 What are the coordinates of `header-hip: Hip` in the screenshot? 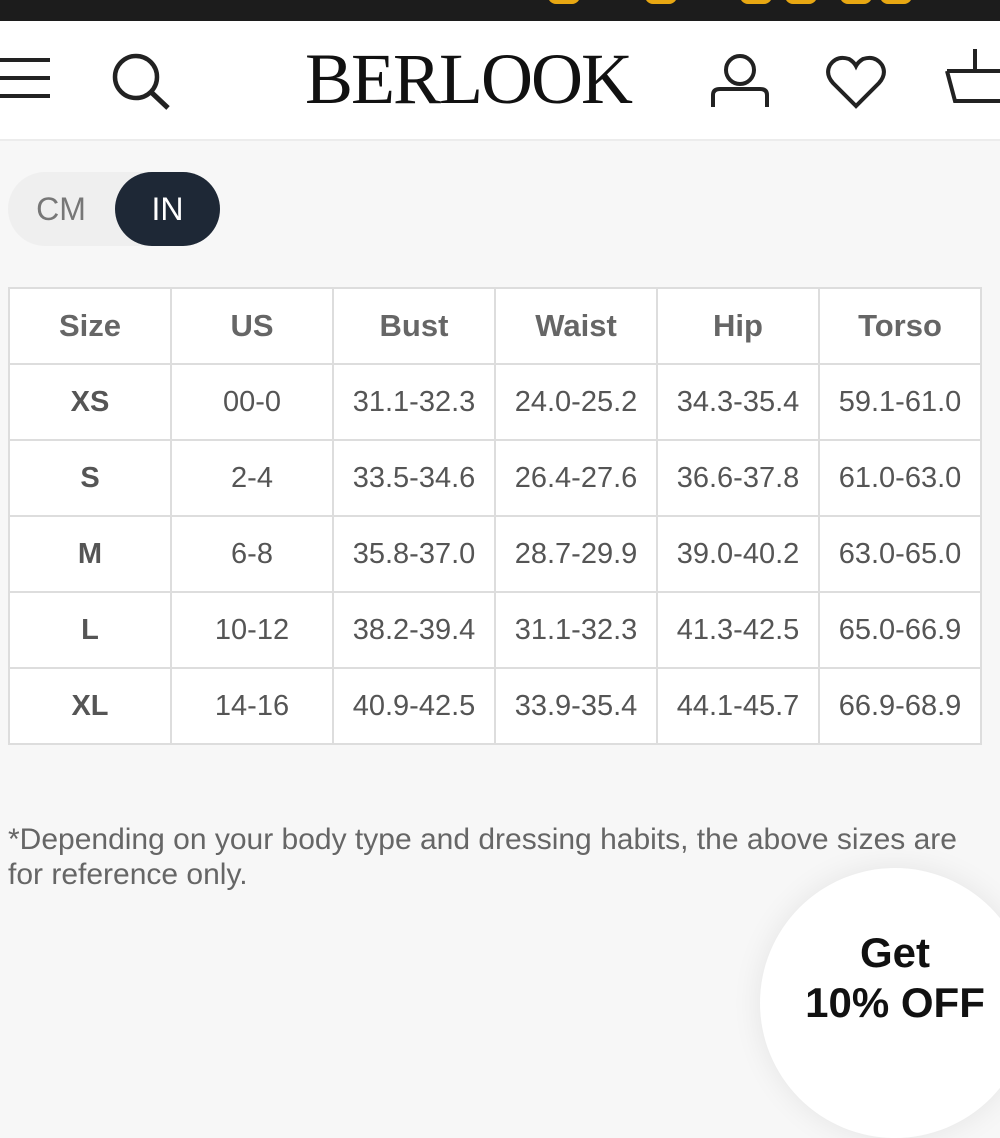 It's located at (738, 326).